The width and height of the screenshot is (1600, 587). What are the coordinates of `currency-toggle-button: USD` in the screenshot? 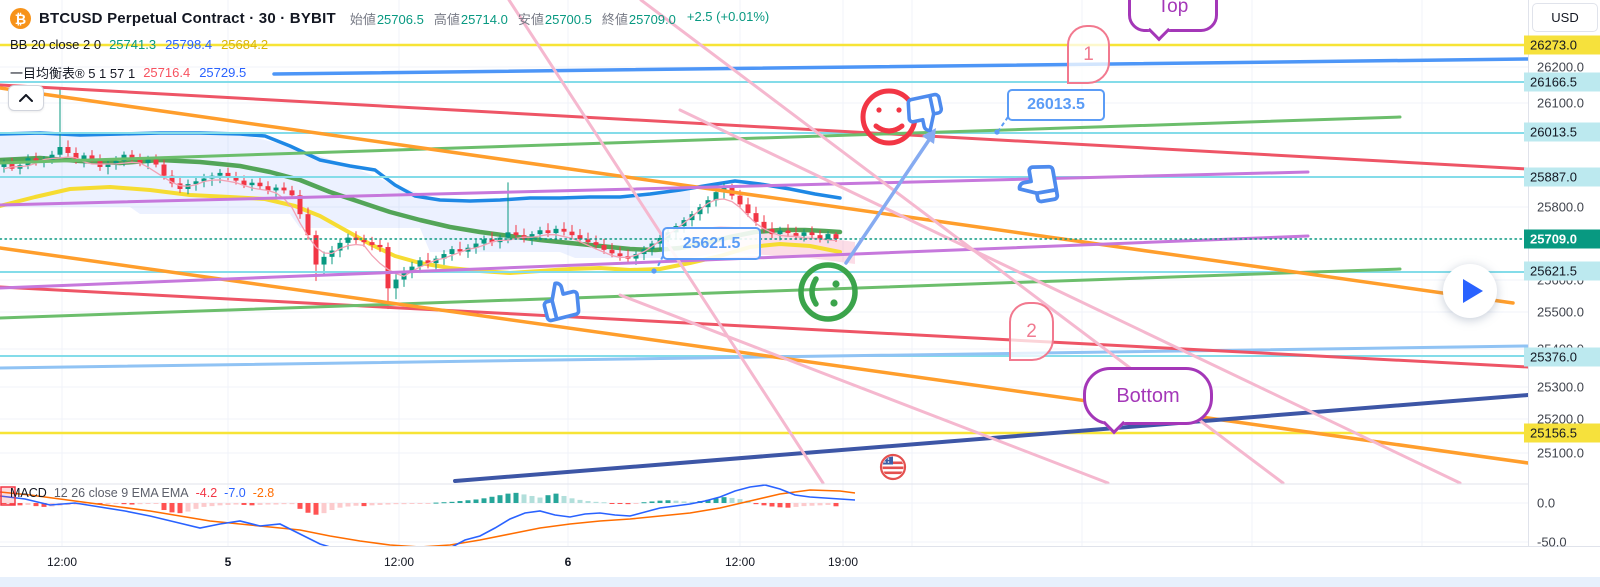 It's located at (1565, 17).